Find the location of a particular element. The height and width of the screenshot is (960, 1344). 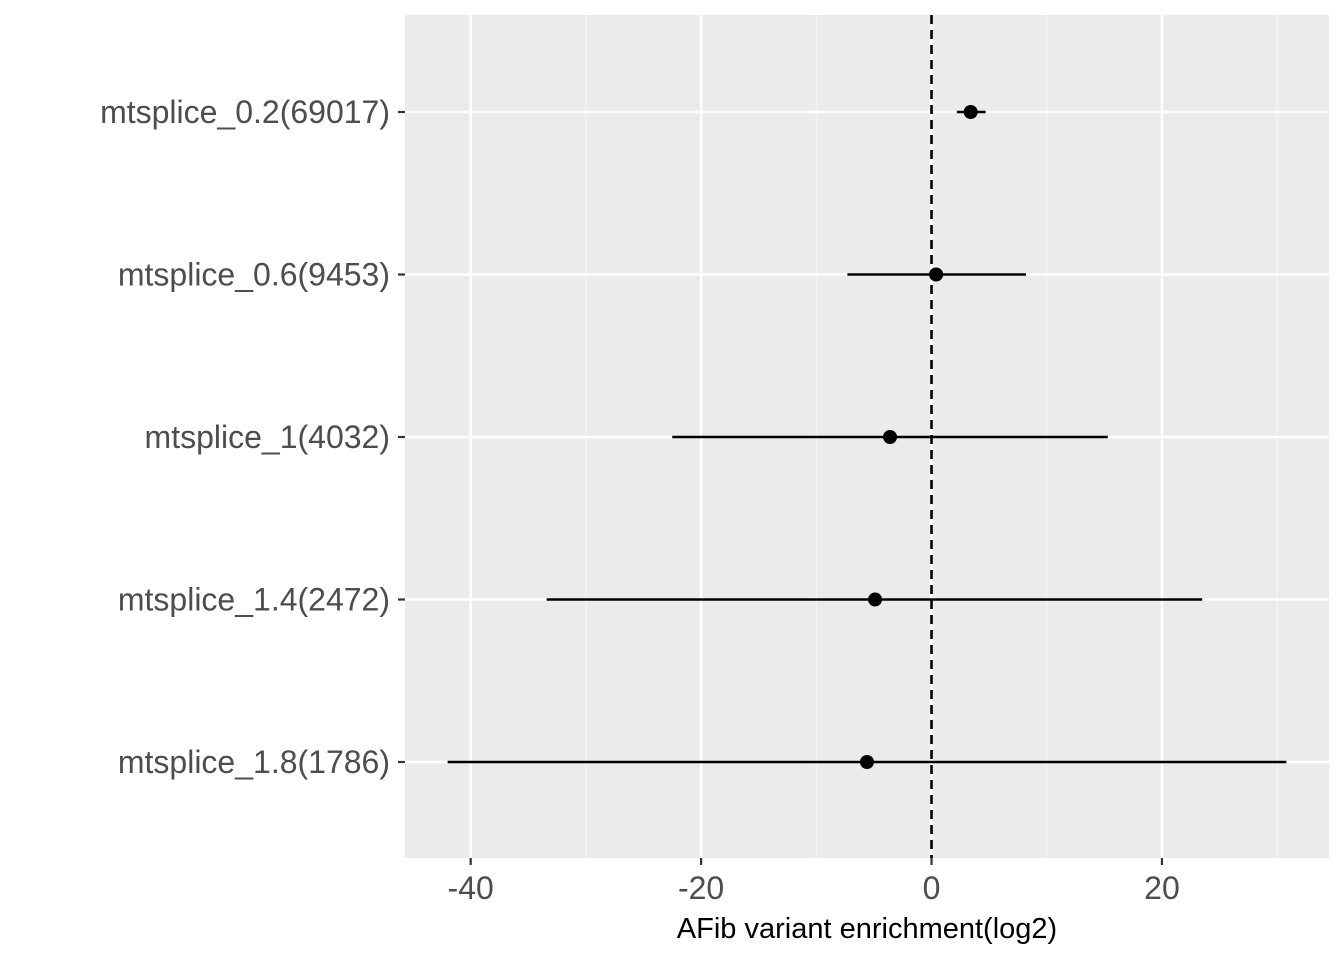

y-tick-label: mtsplice_1.8(1786) is located at coordinates (254, 762).